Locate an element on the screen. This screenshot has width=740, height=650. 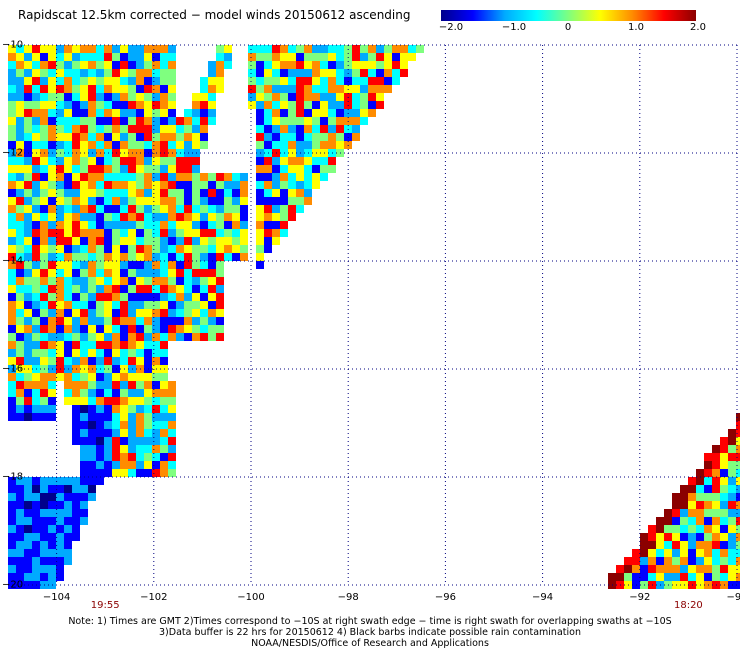
colorbar-tick: −1.0 is located at coordinates (514, 27).